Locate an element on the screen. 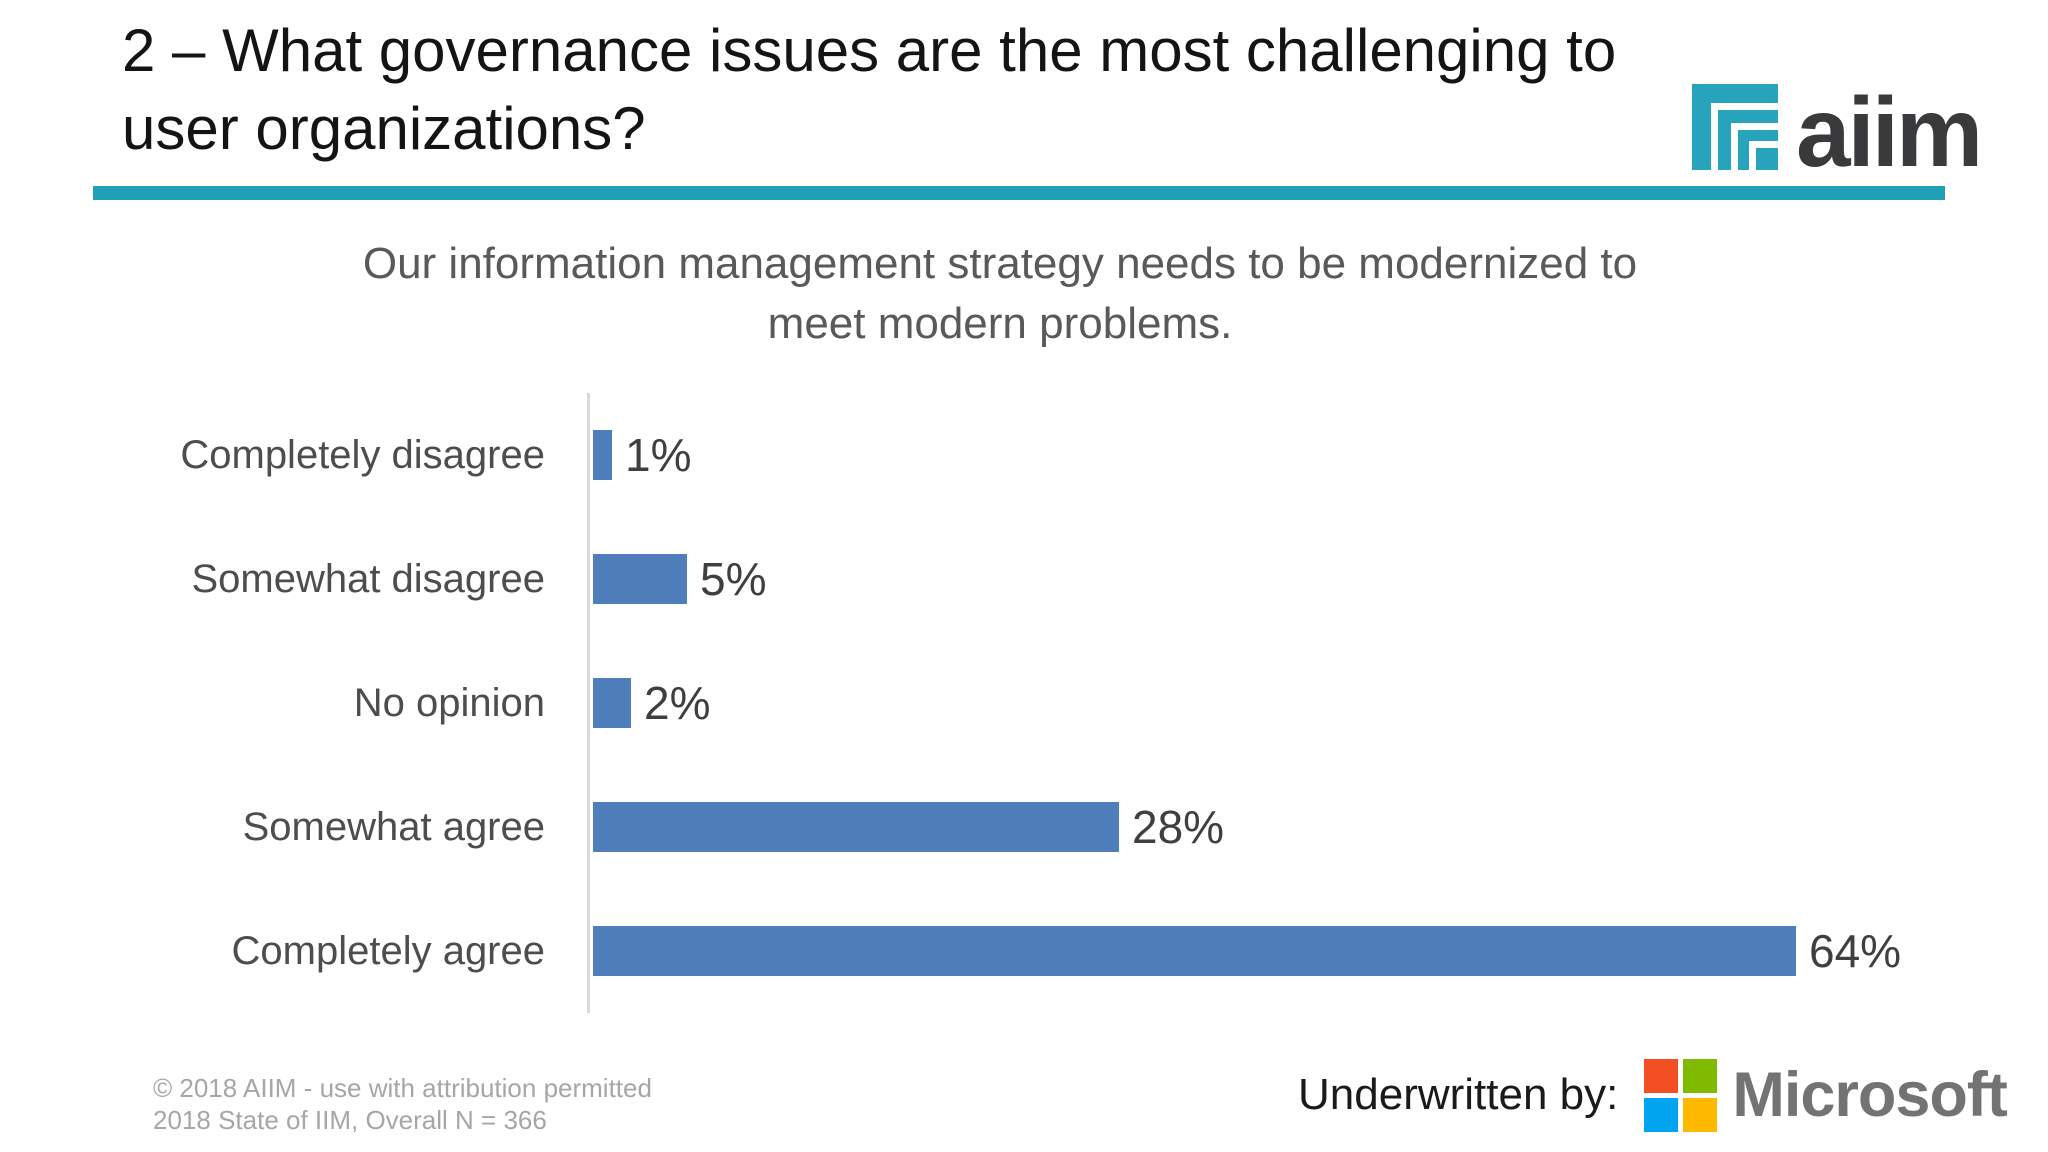 The width and height of the screenshot is (2048, 1152). page-title-line2: user organizations? is located at coordinates (384, 128).